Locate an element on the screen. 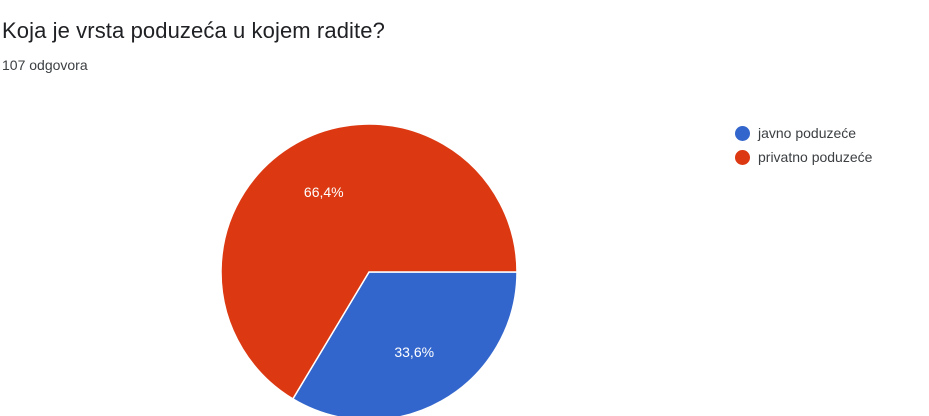 This screenshot has width=929, height=416. pie-slice-javno is located at coordinates (404, 343).